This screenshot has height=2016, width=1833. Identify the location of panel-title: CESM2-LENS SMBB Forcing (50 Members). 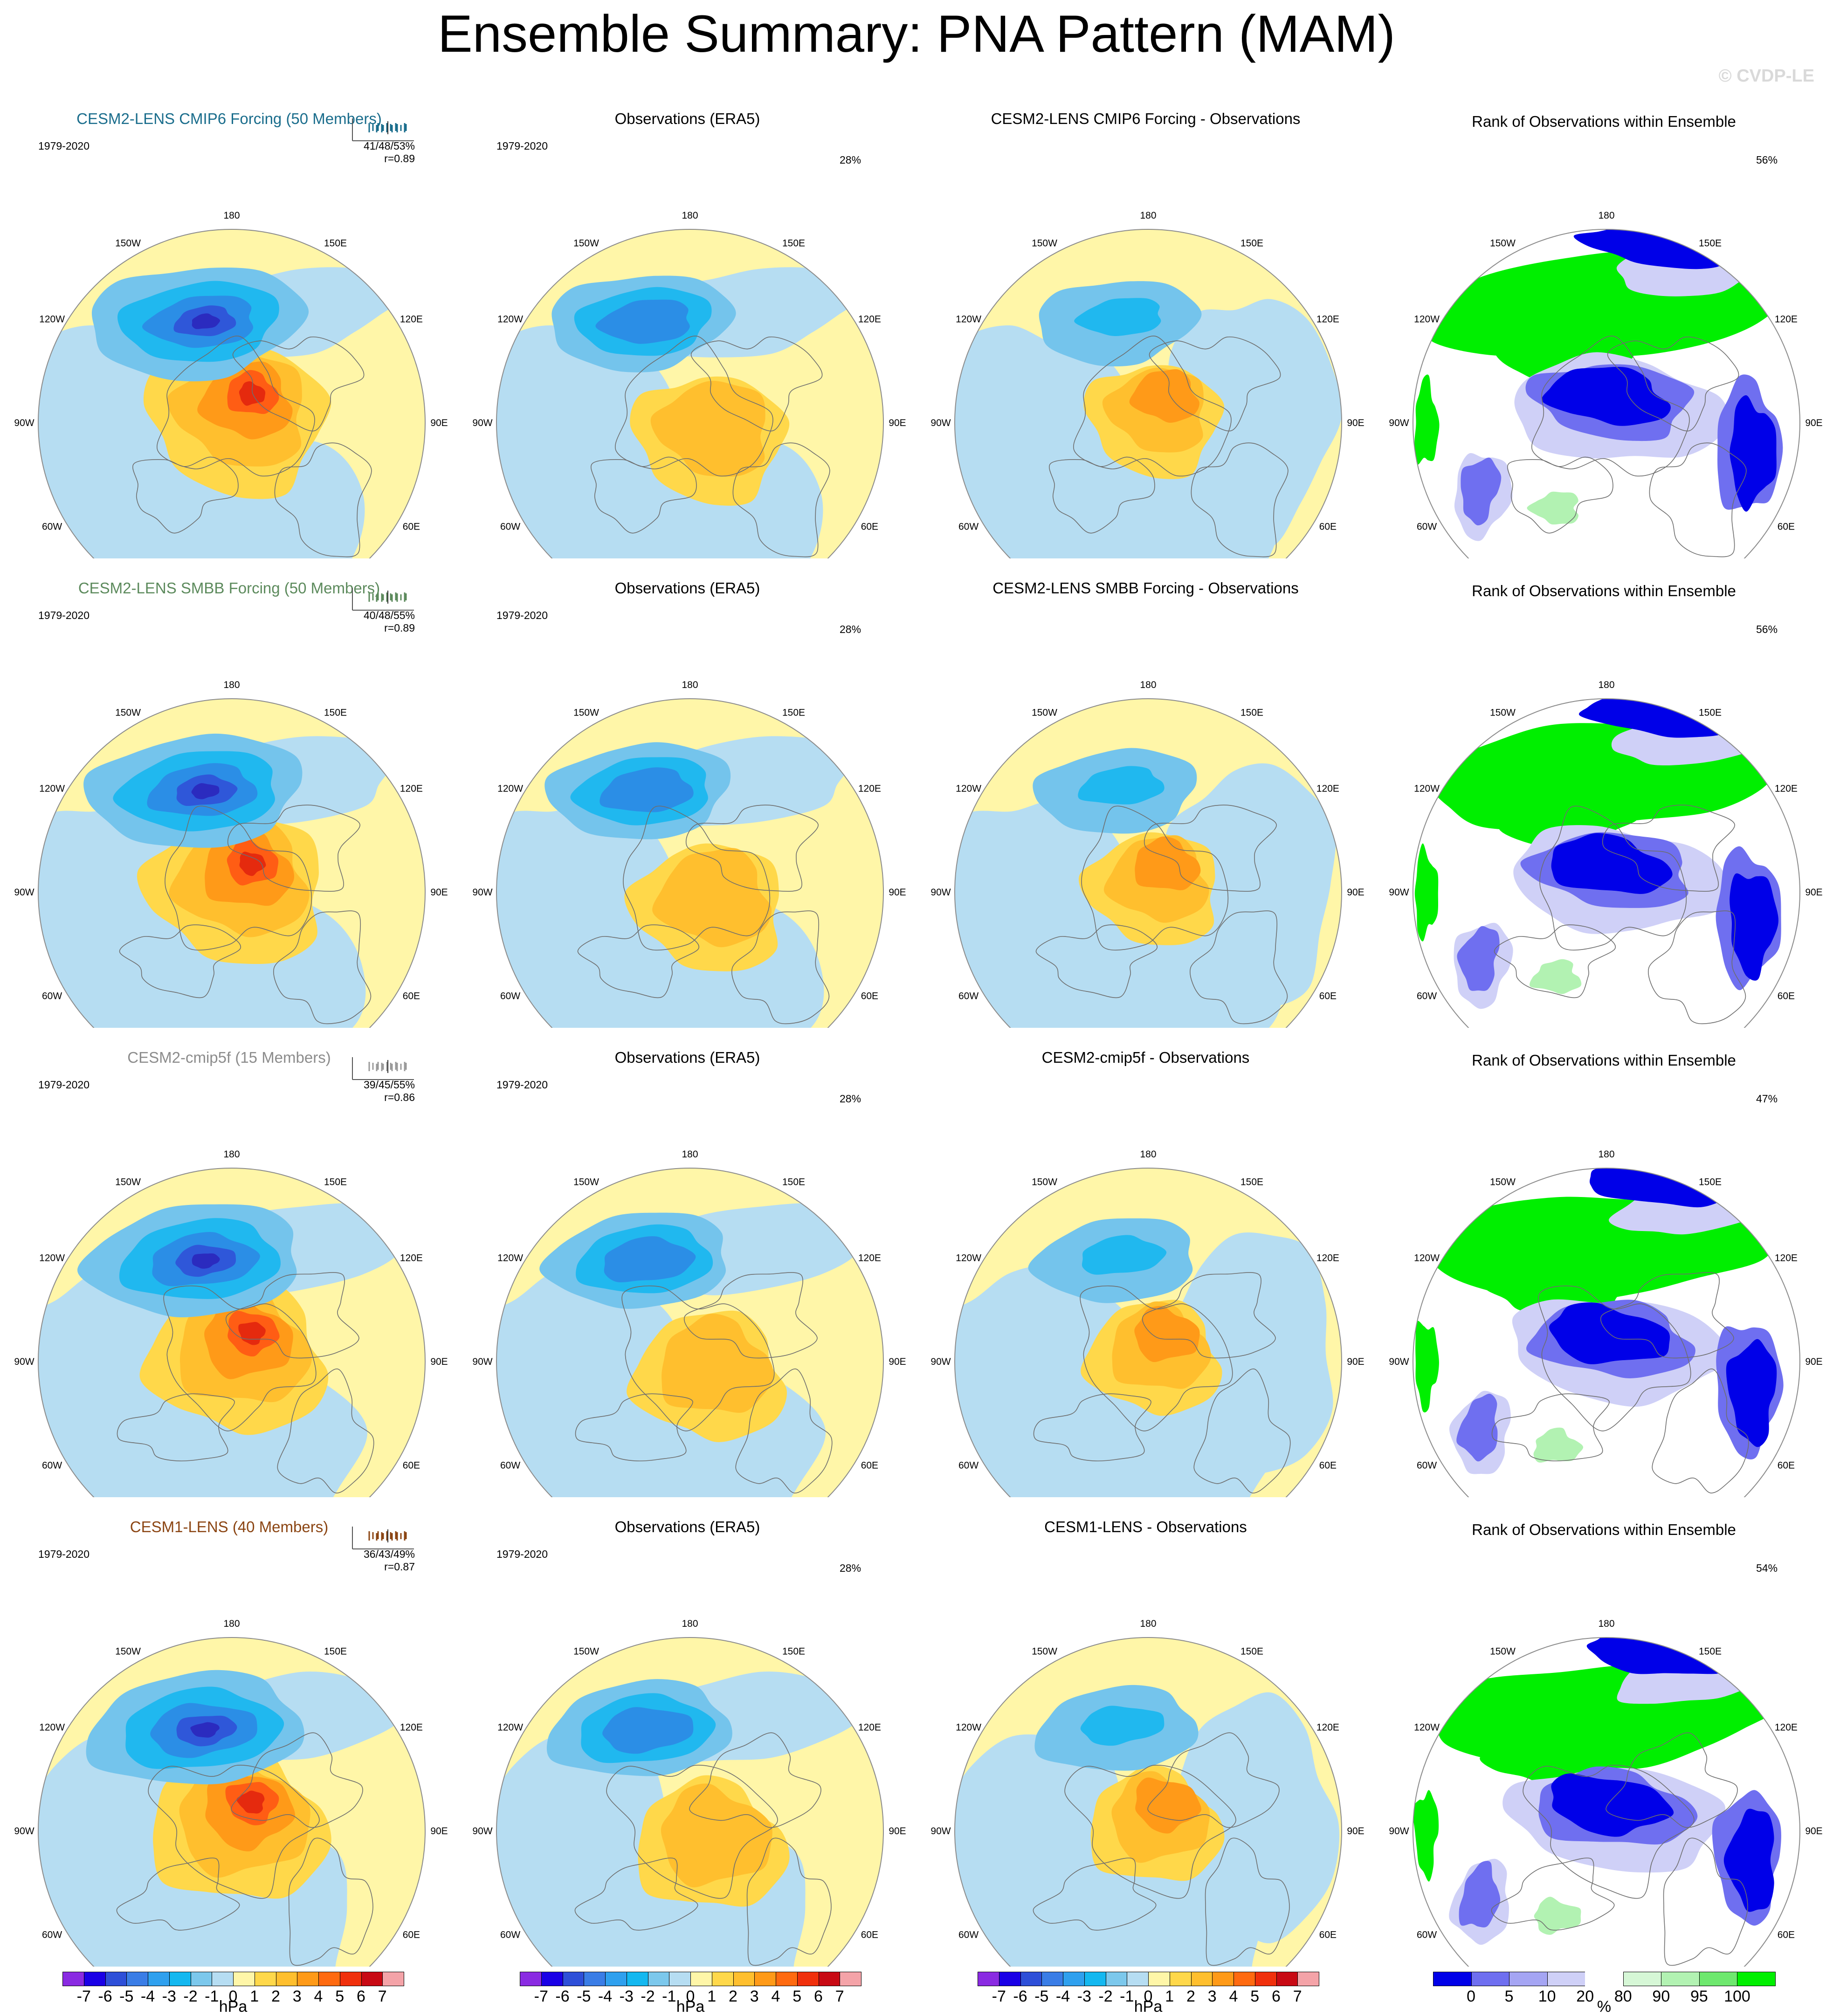
(229, 588).